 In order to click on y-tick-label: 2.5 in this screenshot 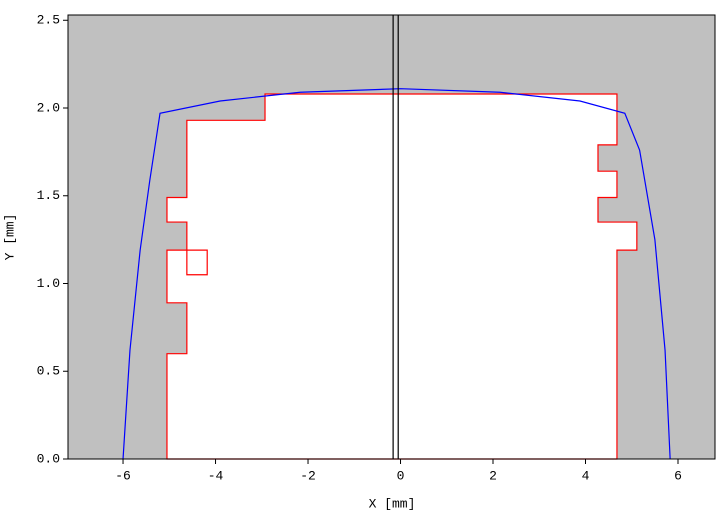, I will do `click(48, 20)`.